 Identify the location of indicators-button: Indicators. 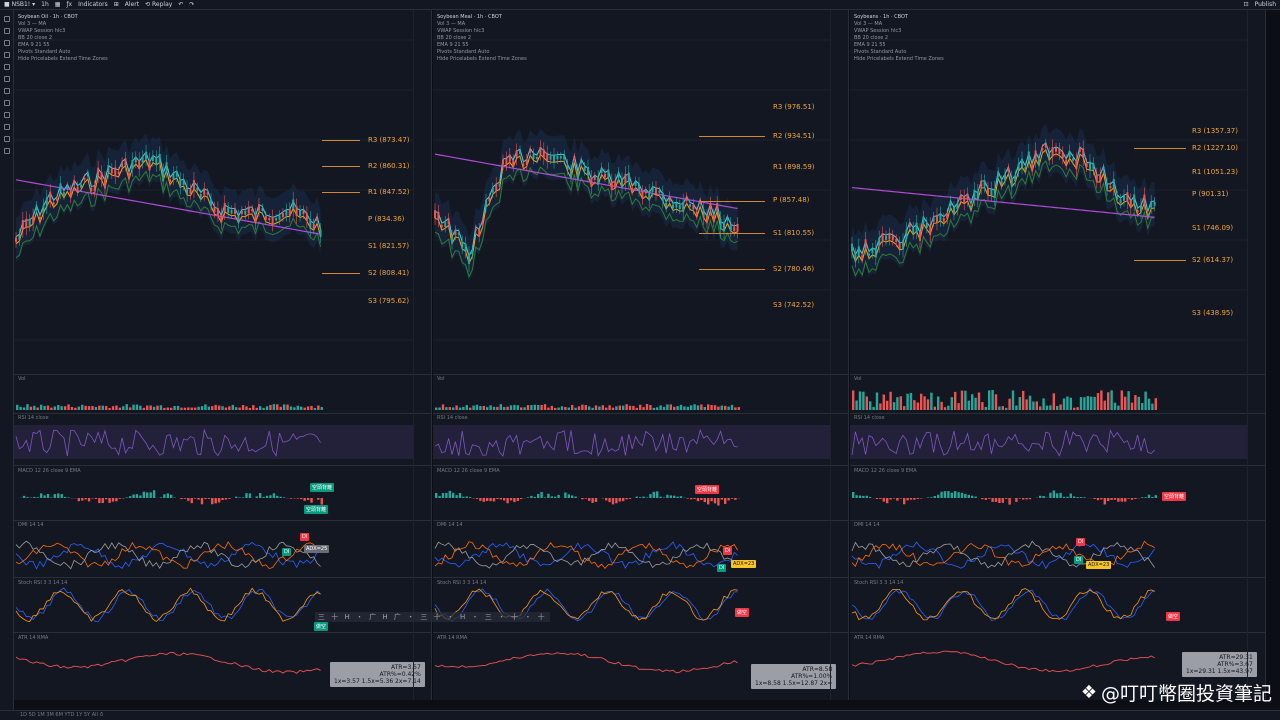
(93, 4).